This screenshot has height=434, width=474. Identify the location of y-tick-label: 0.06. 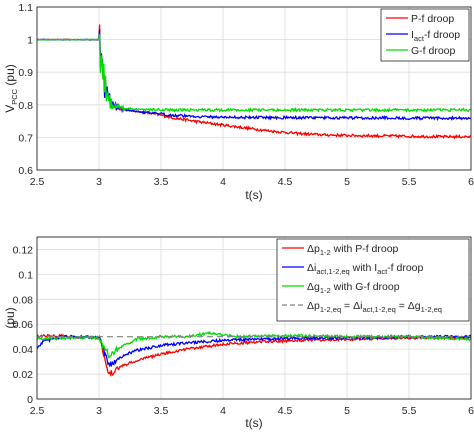
(23, 325).